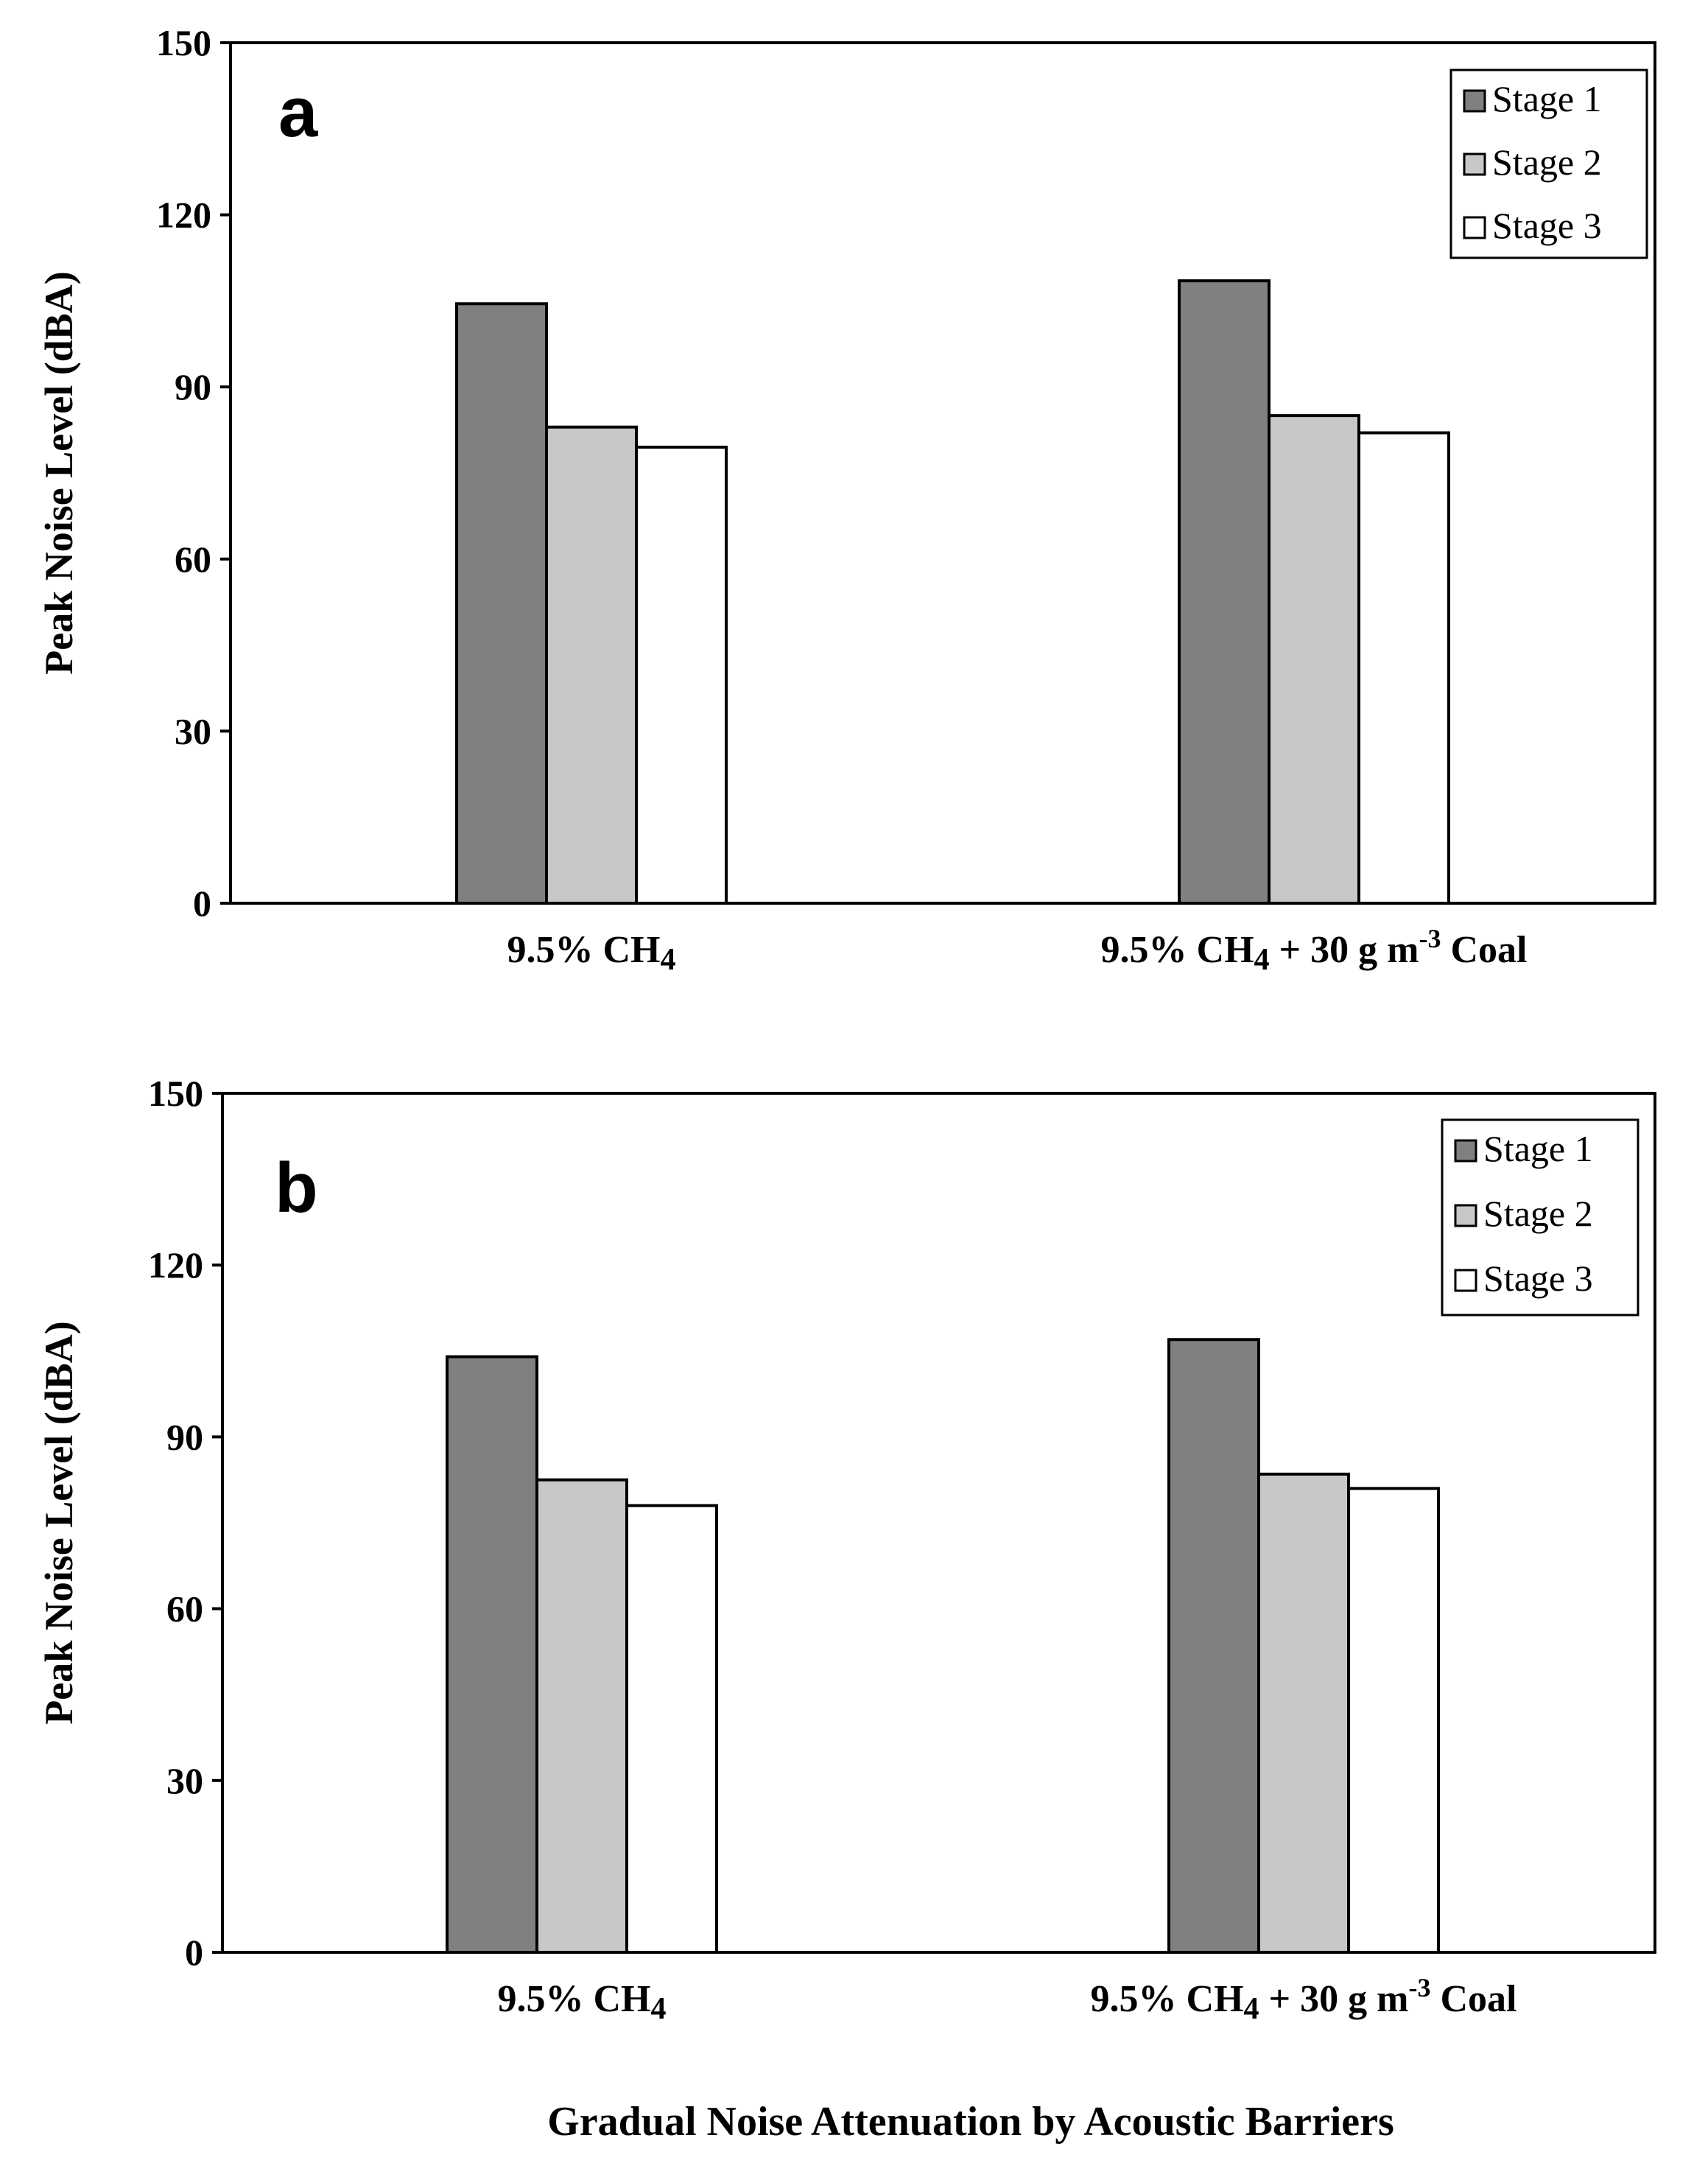 This screenshot has height=2177, width=1708. I want to click on panel-label: a, so click(298, 112).